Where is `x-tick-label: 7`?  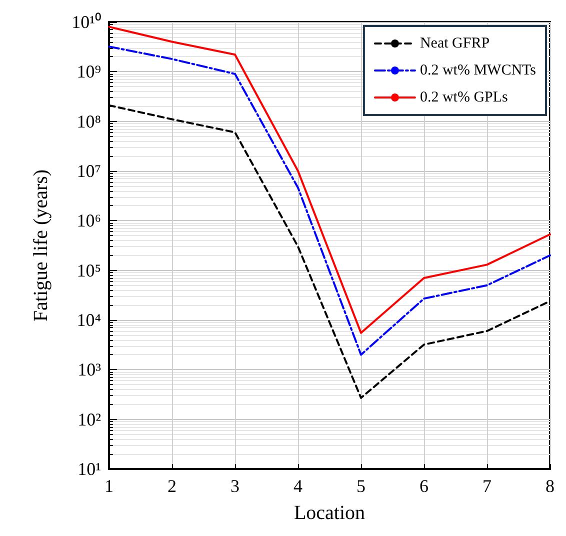 x-tick-label: 7 is located at coordinates (487, 486).